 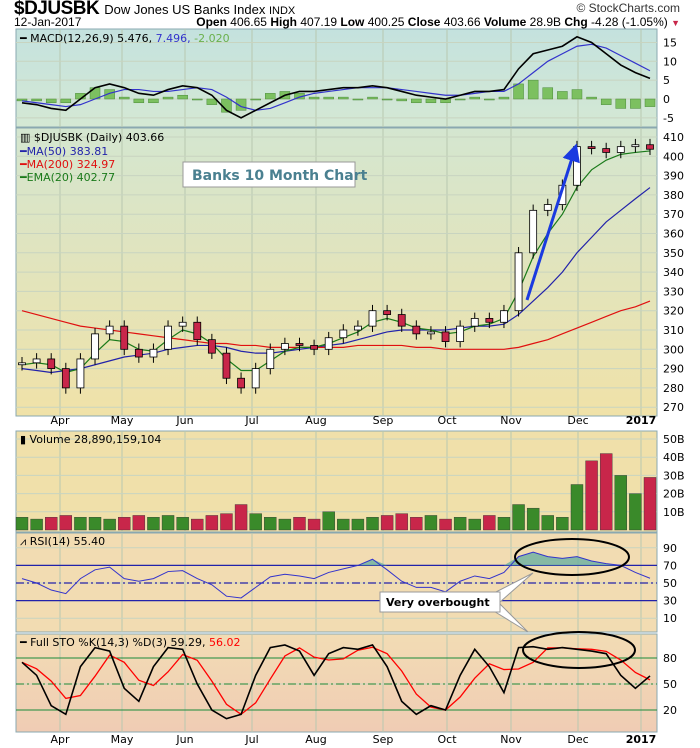 What do you see at coordinates (211, 22) in the screenshot?
I see `open-label: Open` at bounding box center [211, 22].